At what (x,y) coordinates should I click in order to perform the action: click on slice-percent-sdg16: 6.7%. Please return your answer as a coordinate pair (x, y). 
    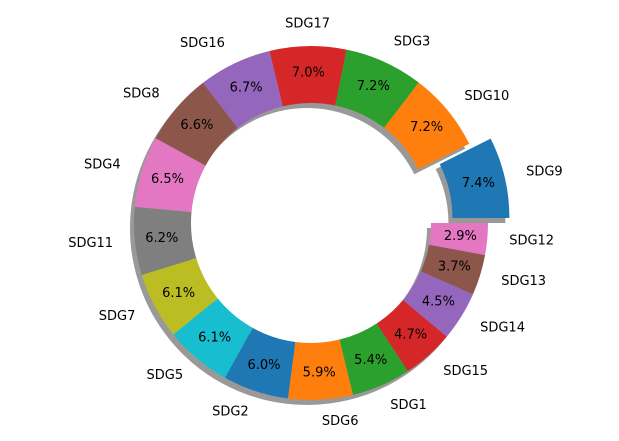
    Looking at the image, I should click on (246, 87).